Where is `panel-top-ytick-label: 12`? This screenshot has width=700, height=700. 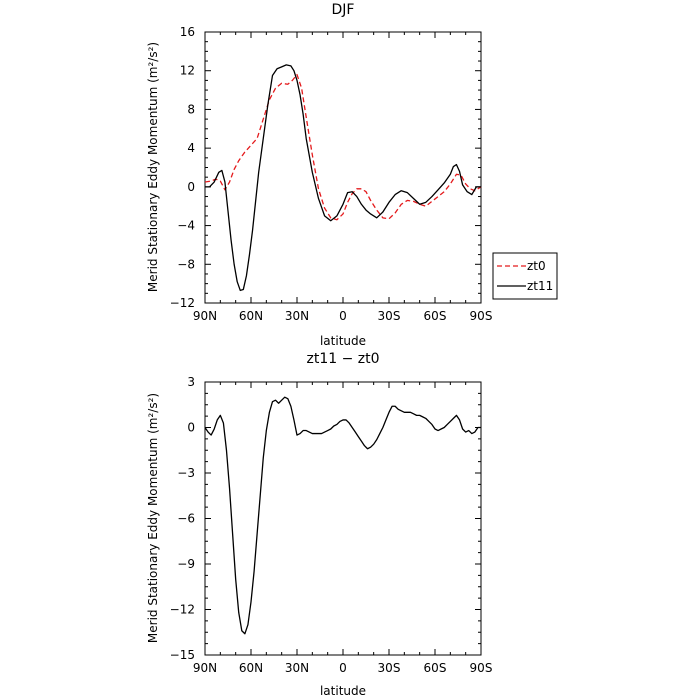 panel-top-ytick-label: 12 is located at coordinates (187, 71).